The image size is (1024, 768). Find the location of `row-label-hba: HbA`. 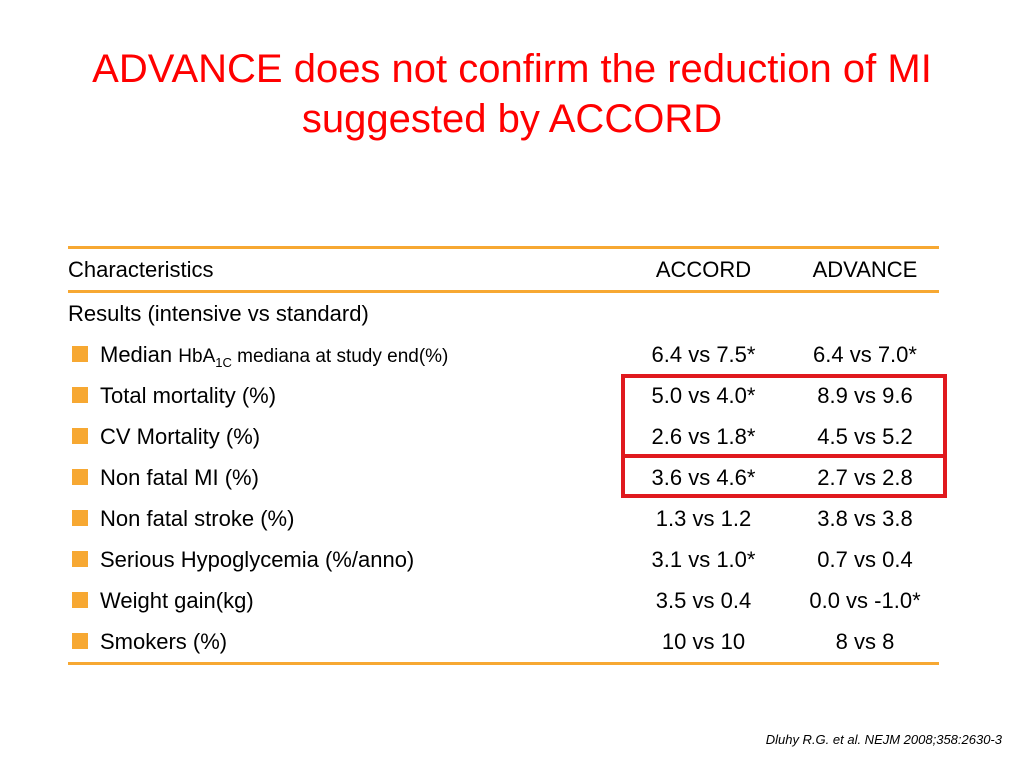

row-label-hba: HbA is located at coordinates (197, 356).